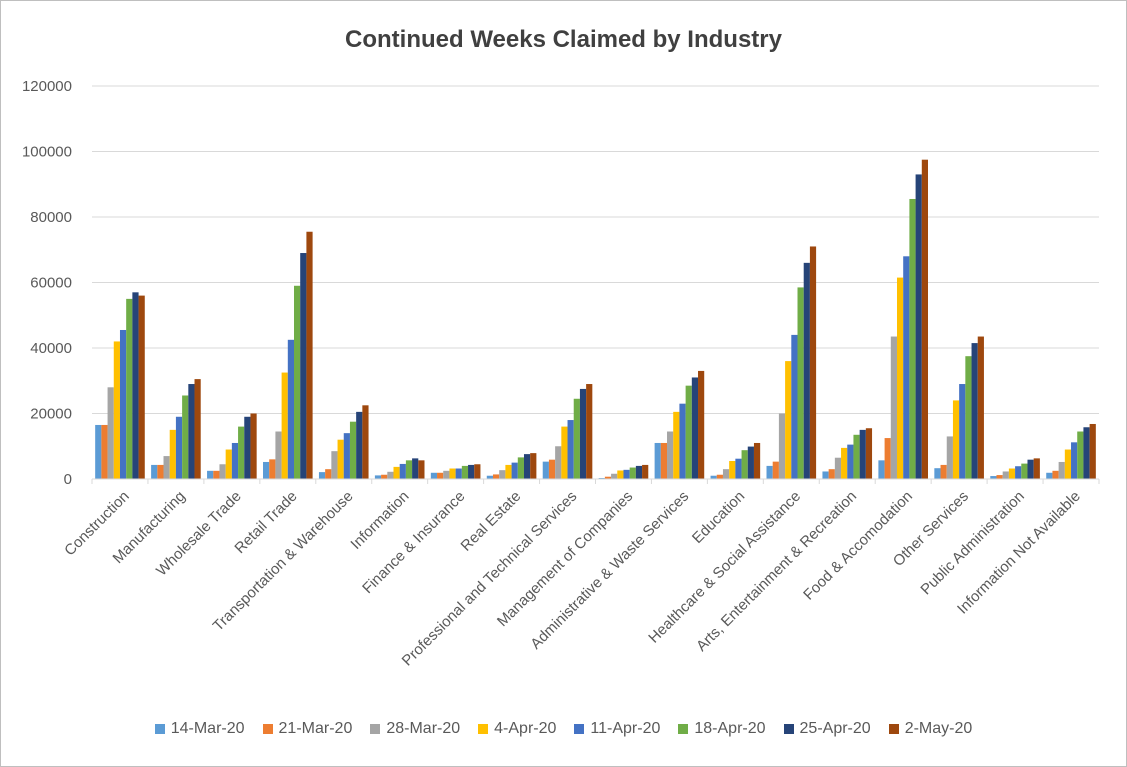 Image resolution: width=1127 pixels, height=767 pixels. I want to click on legend-label: 25-Apr-20, so click(835, 728).